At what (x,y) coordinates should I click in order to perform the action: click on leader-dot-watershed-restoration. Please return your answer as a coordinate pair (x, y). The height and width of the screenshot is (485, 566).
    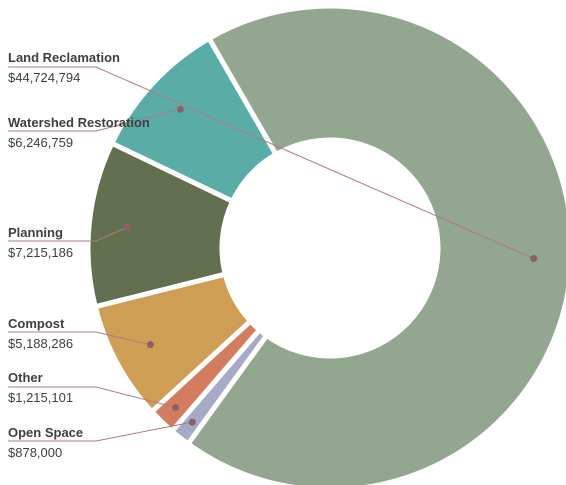
    Looking at the image, I should click on (180, 109).